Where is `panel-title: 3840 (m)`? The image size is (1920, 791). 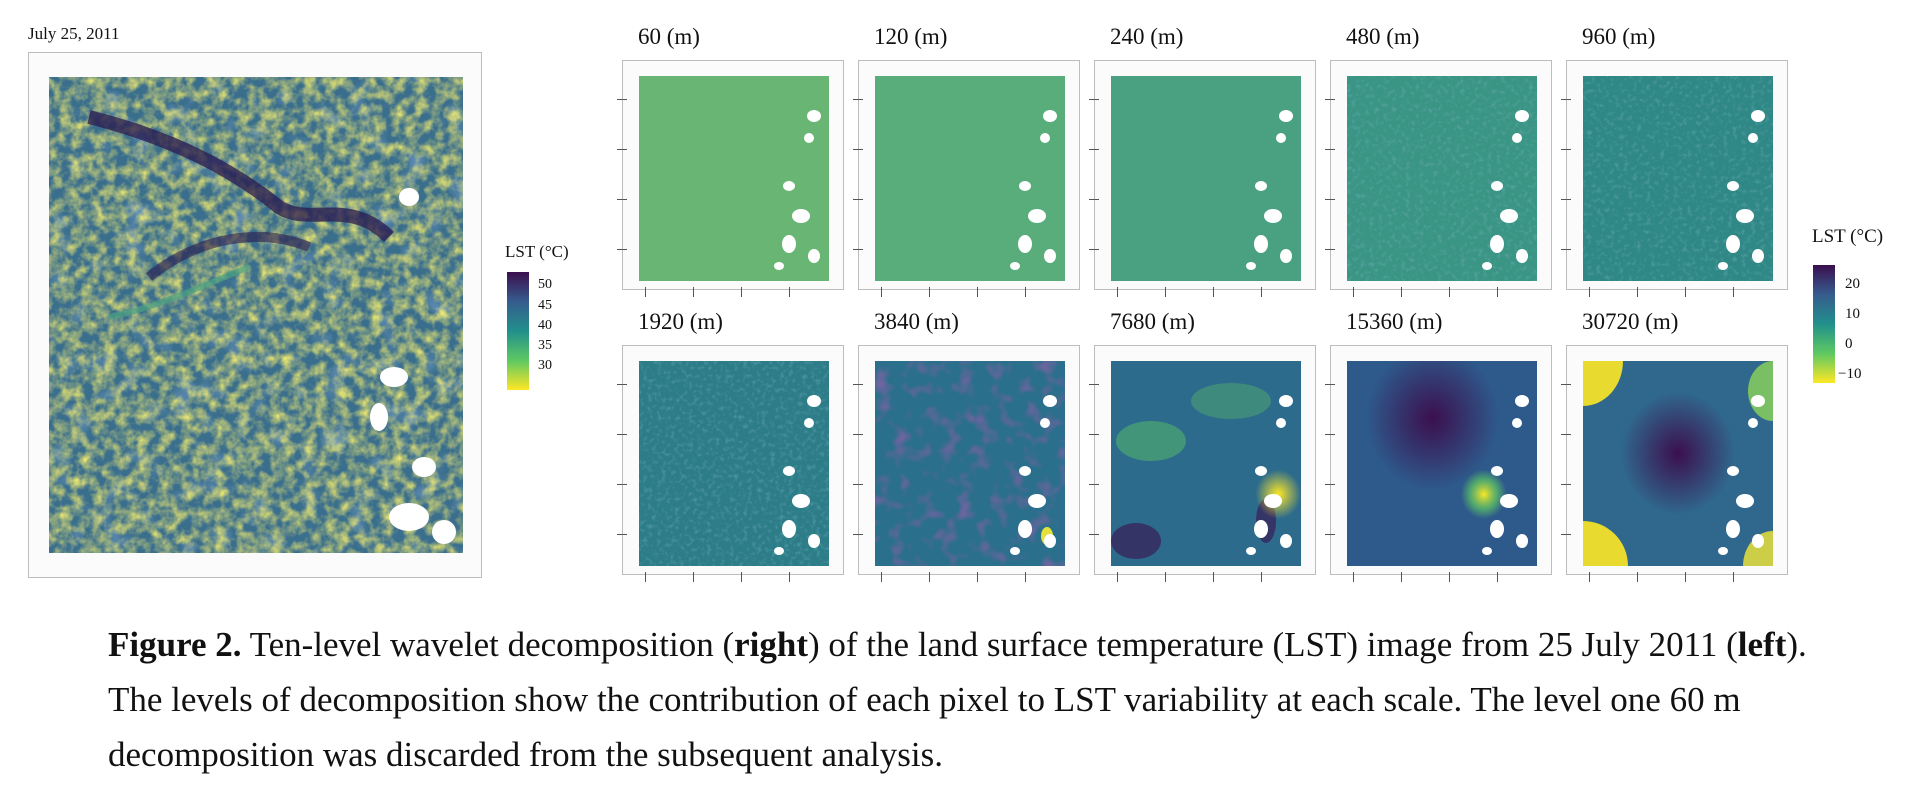 panel-title: 3840 (m) is located at coordinates (916, 321).